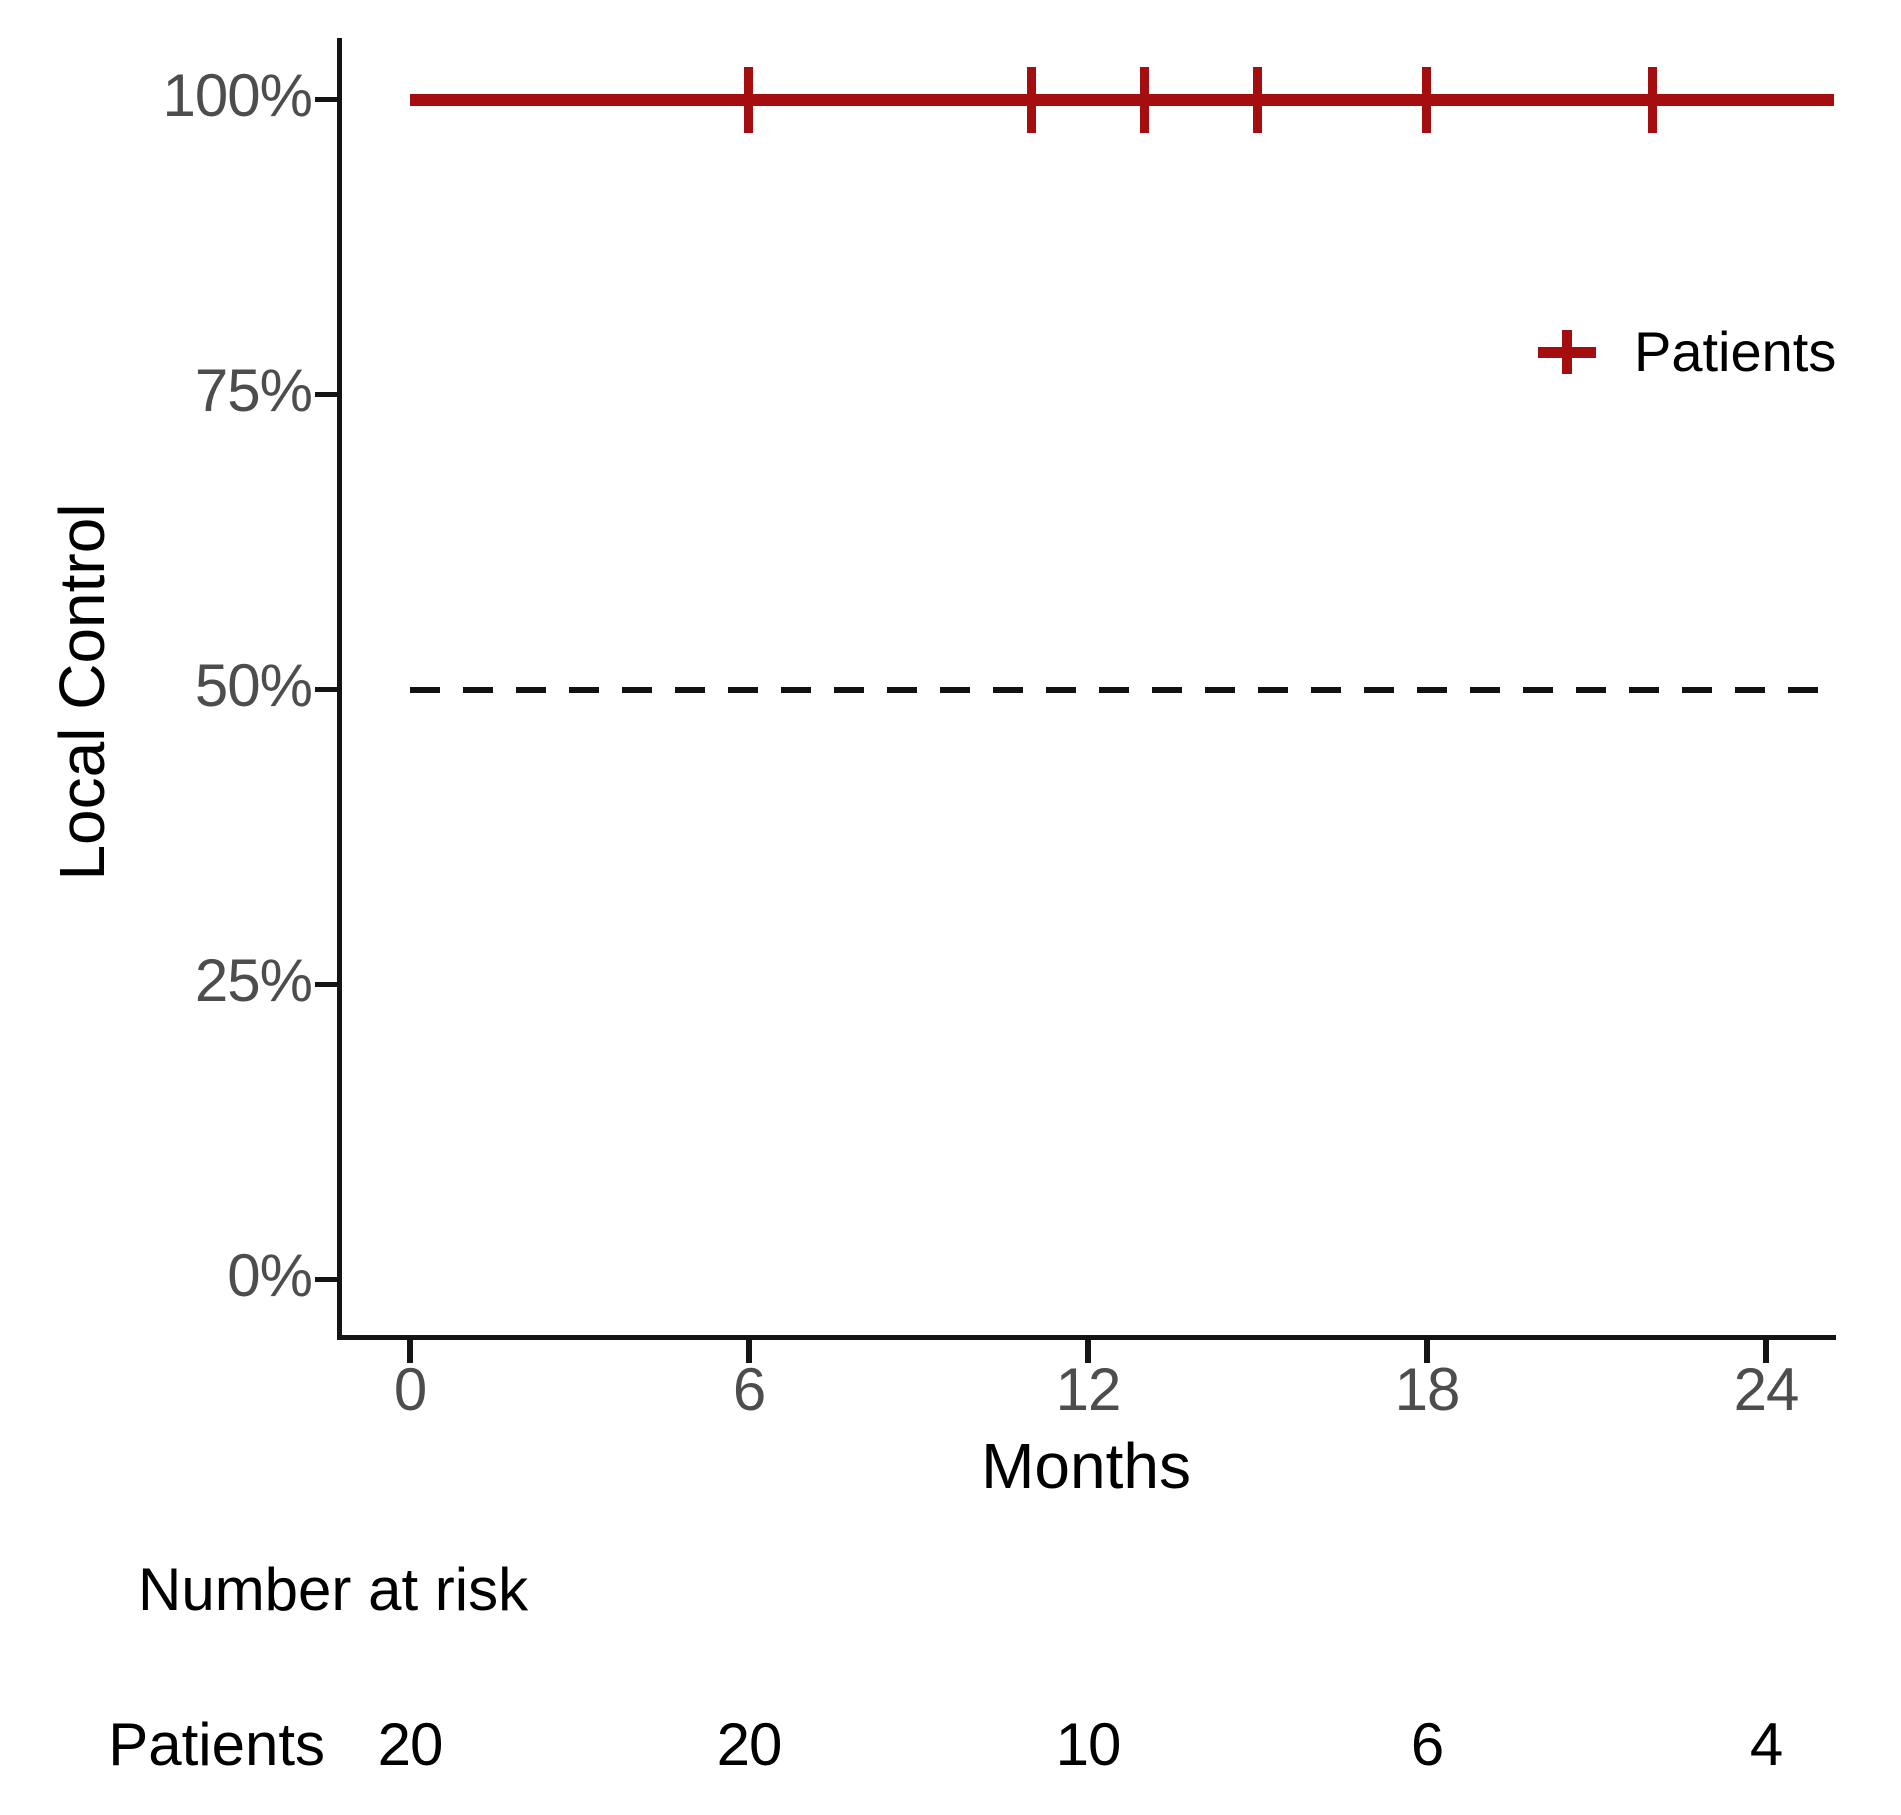 This screenshot has height=1815, width=1901. Describe the element at coordinates (253, 390) in the screenshot. I see `y-tick-label: 75%` at that location.